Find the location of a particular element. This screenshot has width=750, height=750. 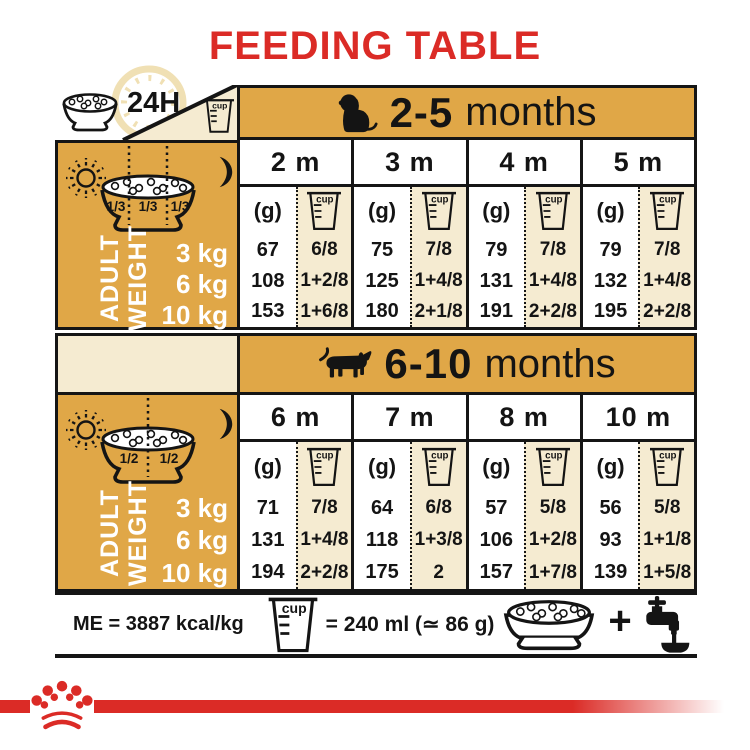

diagonal-divider is located at coordinates (179, 112).